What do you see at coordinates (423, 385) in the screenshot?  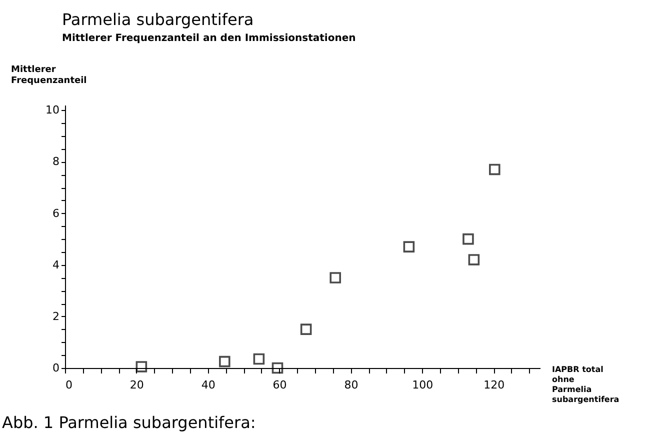 I see `x-tick-label: 100` at bounding box center [423, 385].